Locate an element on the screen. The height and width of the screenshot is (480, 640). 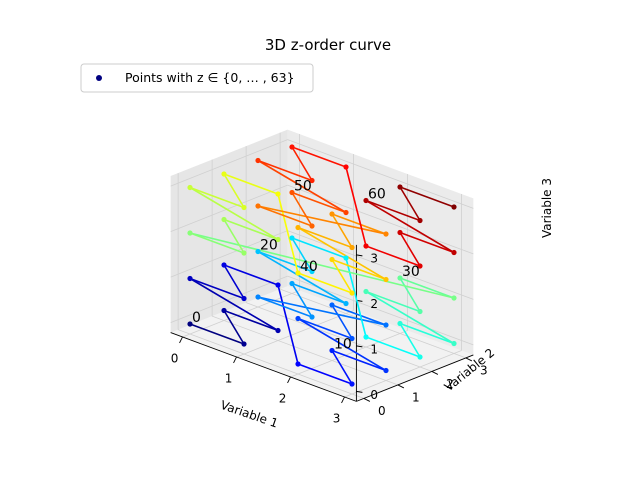
z-tick-label: 2 is located at coordinates (374, 304).